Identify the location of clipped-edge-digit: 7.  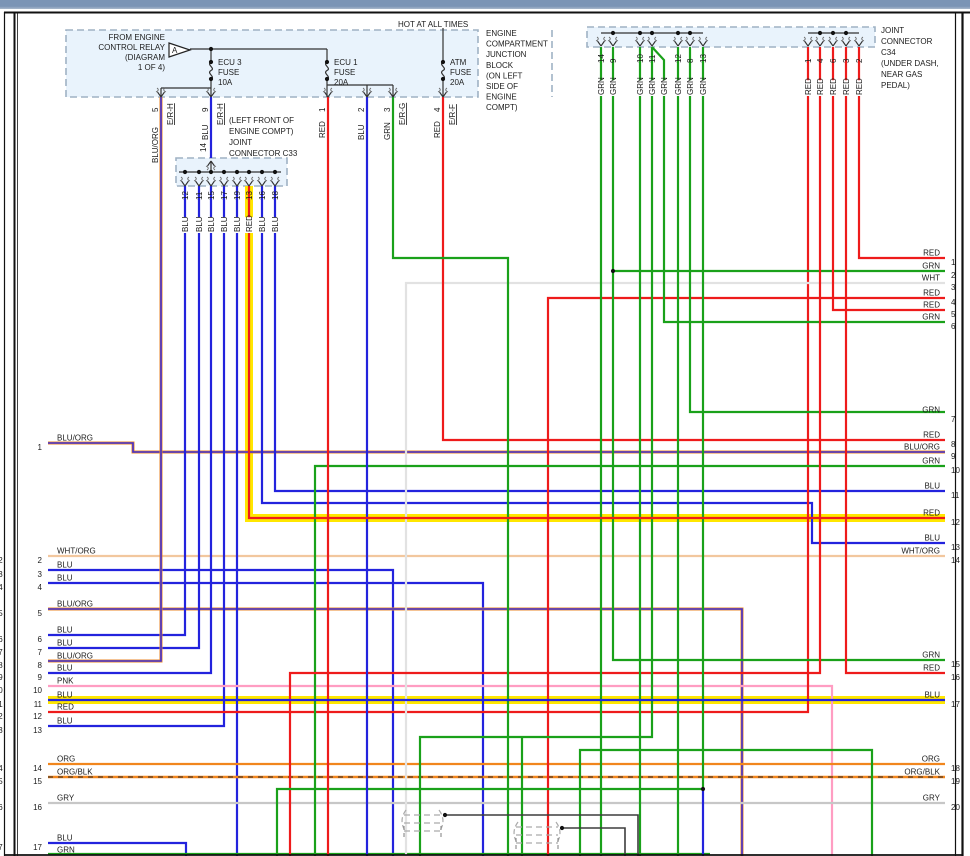
(1, 652).